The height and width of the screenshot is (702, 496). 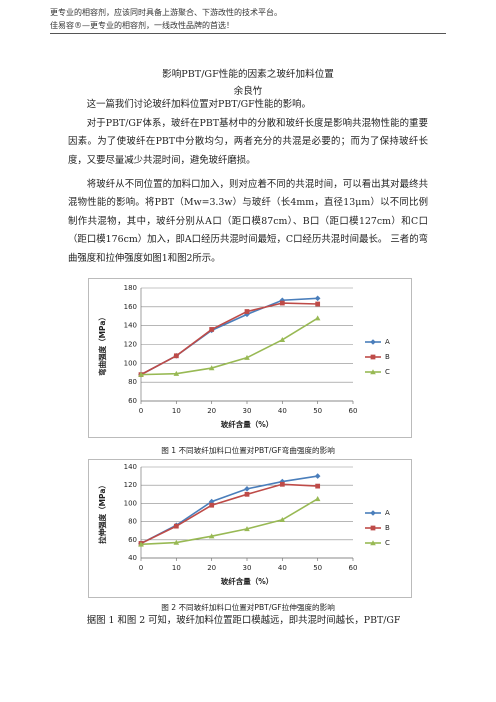 I want to click on paragraph: 这一篇我们讨论玻纤加料位置对PBT/GF性能的影响。, so click(x=198, y=104).